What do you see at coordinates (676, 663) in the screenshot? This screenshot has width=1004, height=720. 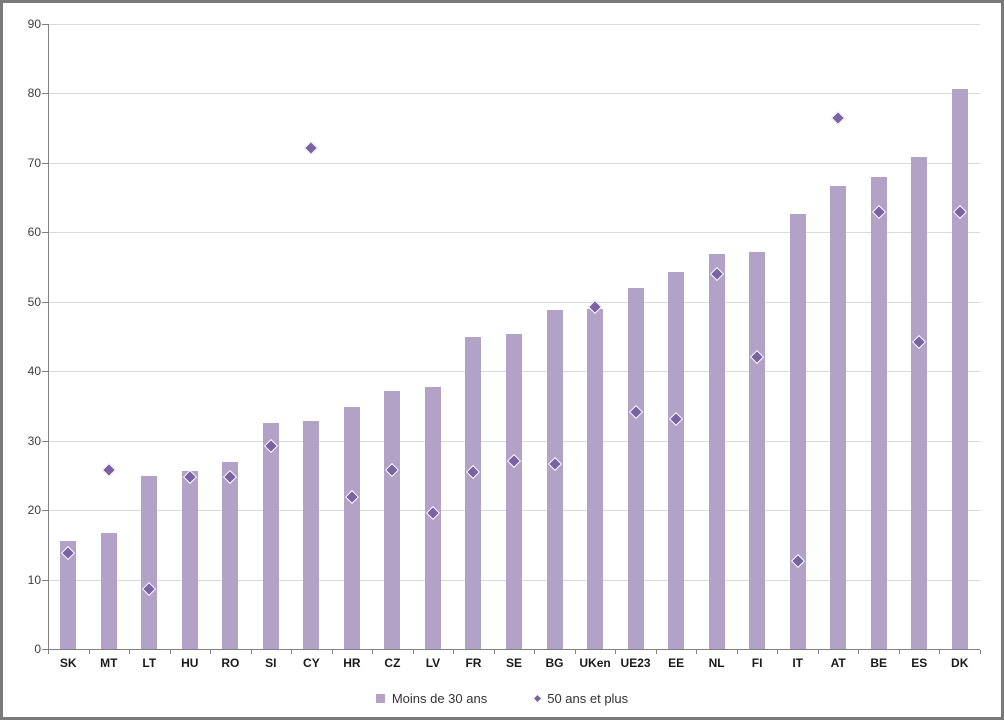 I see `x-axis-label-EE: EE` at bounding box center [676, 663].